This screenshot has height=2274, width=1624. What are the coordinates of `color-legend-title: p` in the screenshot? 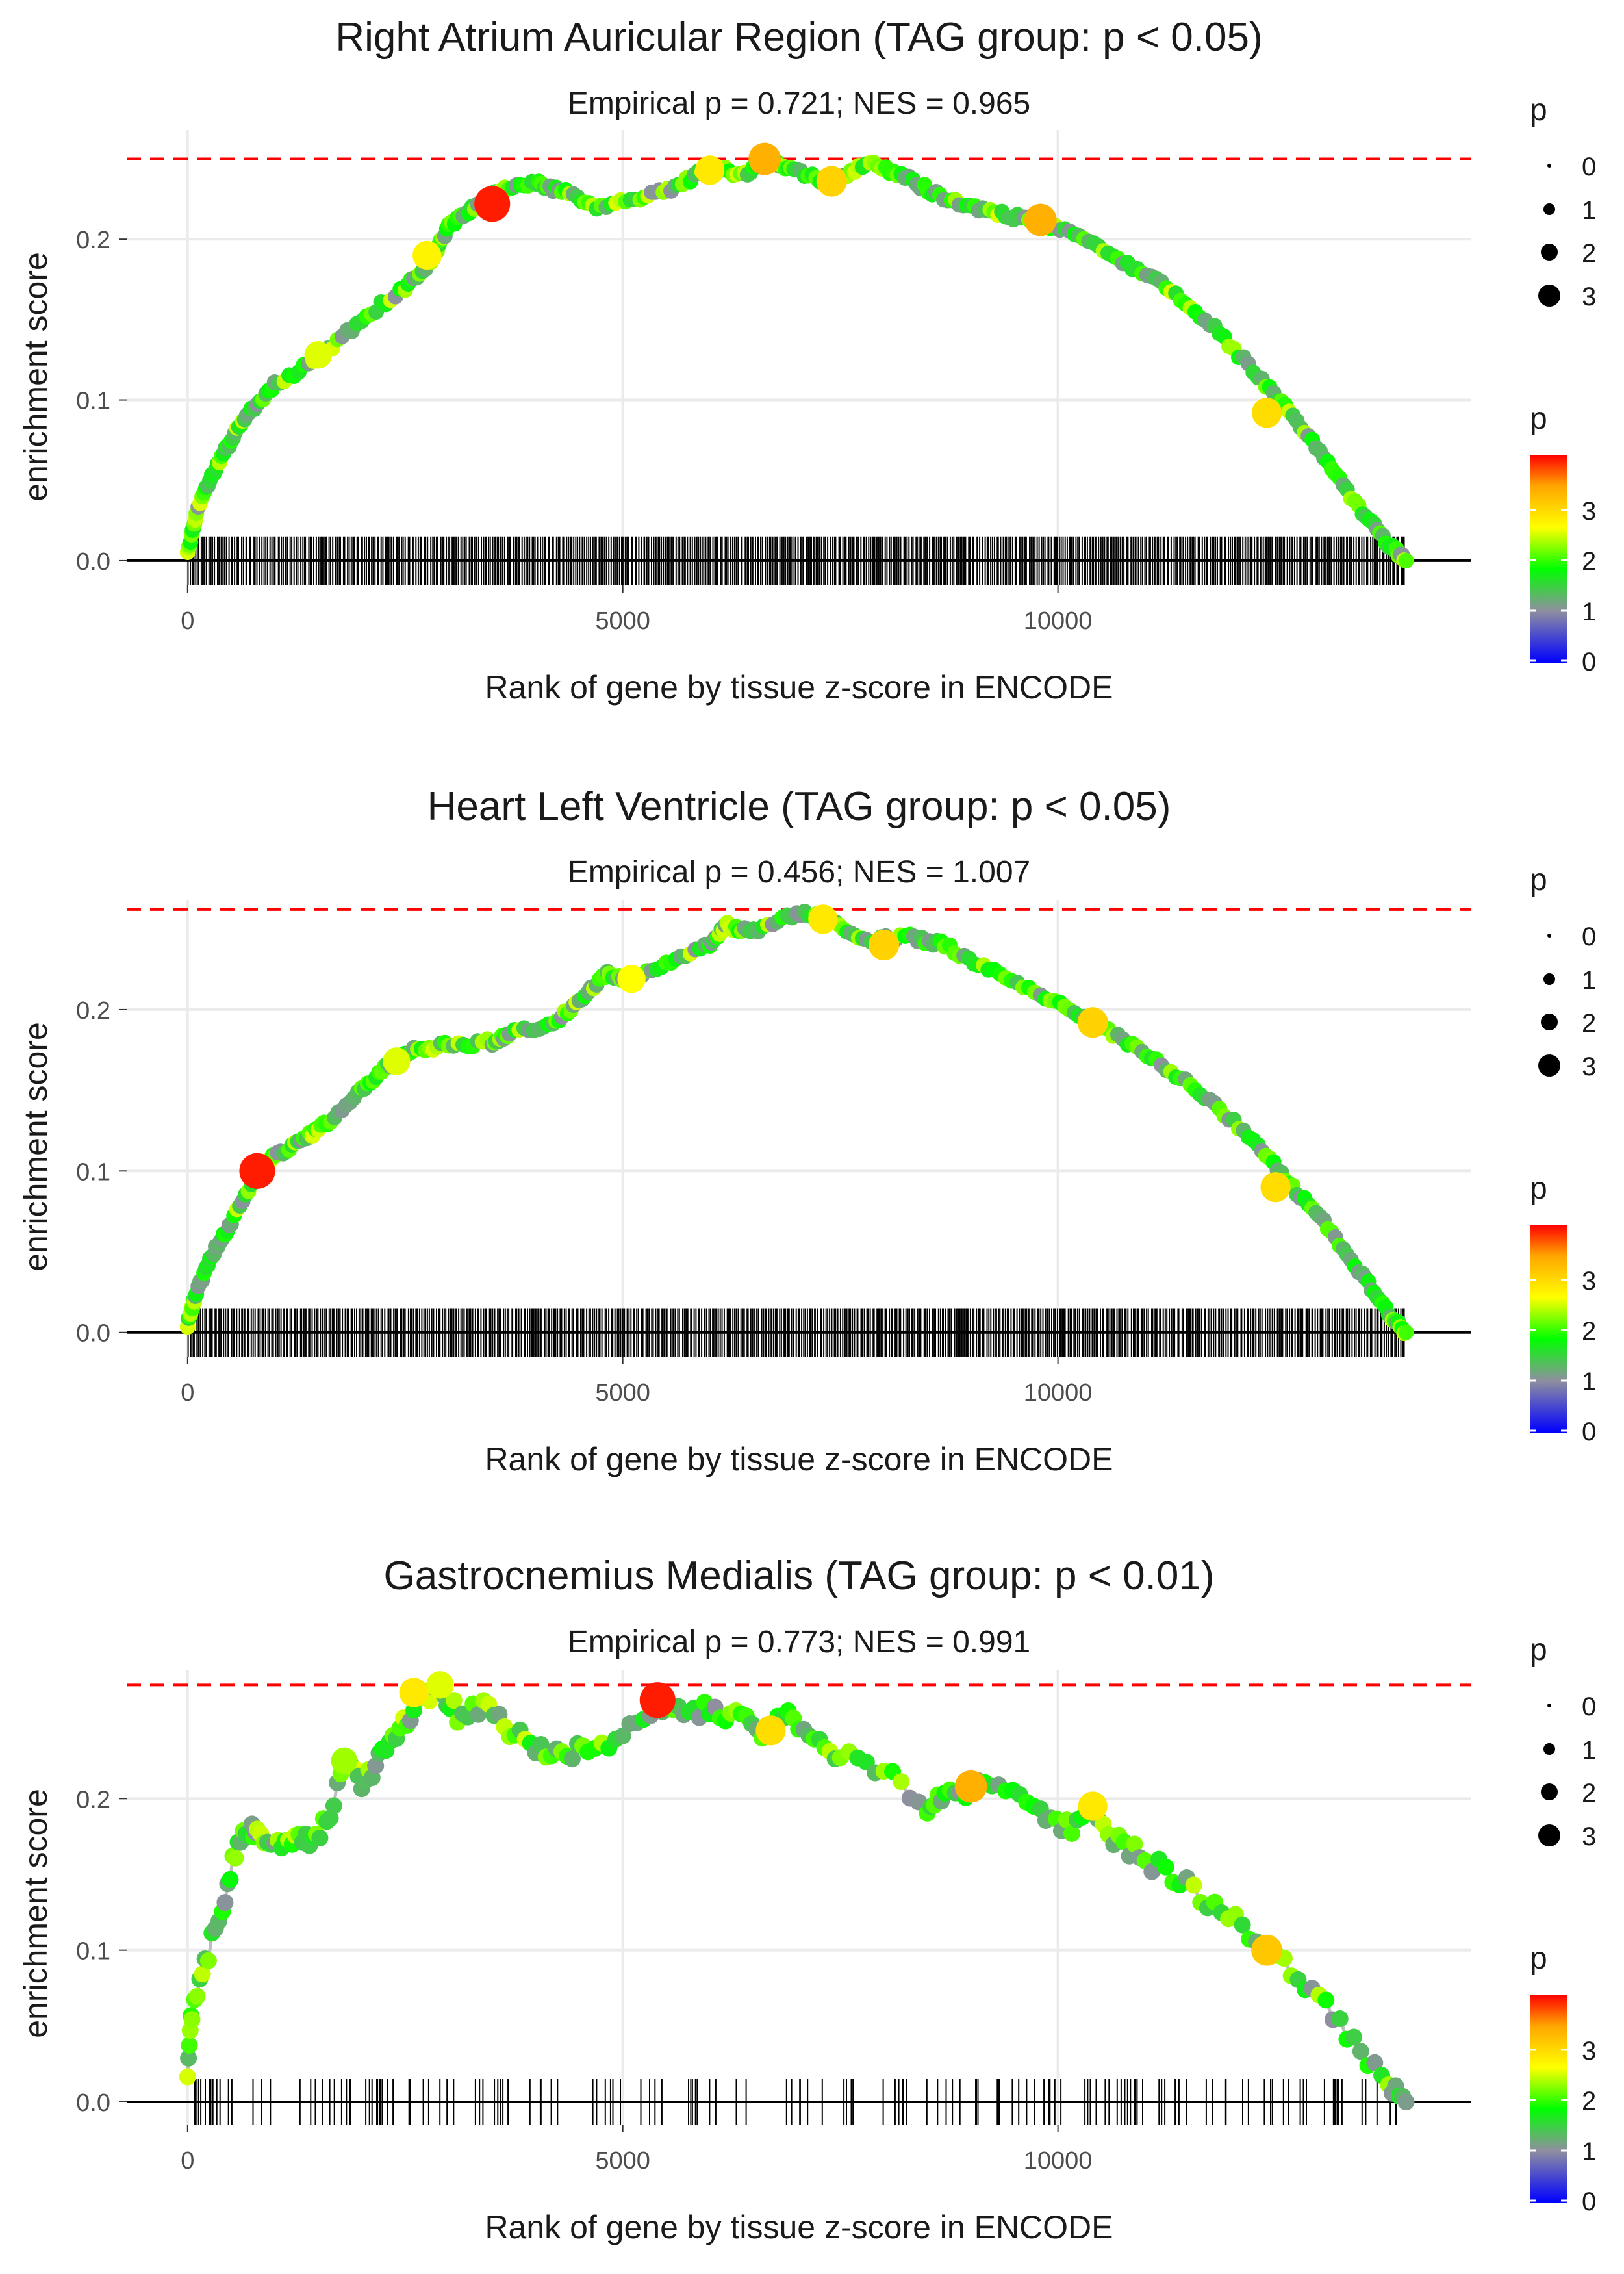 It's located at (1538, 1188).